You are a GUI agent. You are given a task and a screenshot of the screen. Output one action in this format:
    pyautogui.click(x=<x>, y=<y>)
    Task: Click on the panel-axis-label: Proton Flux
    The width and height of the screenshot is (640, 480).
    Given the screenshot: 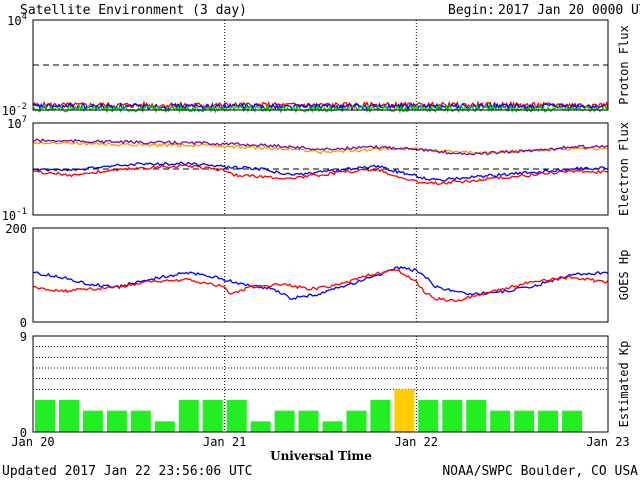 What is the action you would take?
    pyautogui.click(x=624, y=64)
    